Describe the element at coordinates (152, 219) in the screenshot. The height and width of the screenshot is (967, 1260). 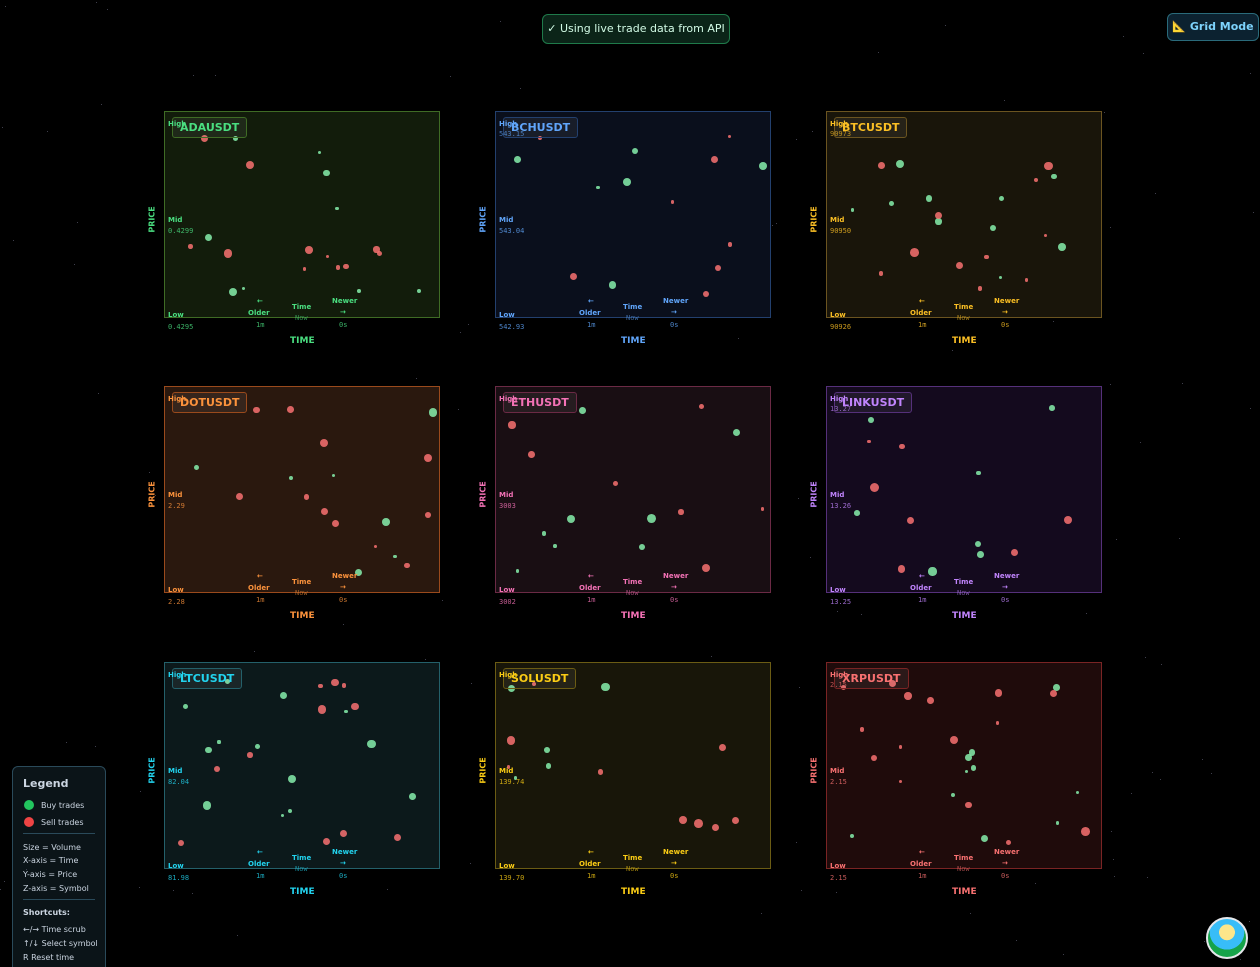
I see `price-axis-label: PRICE` at that location.